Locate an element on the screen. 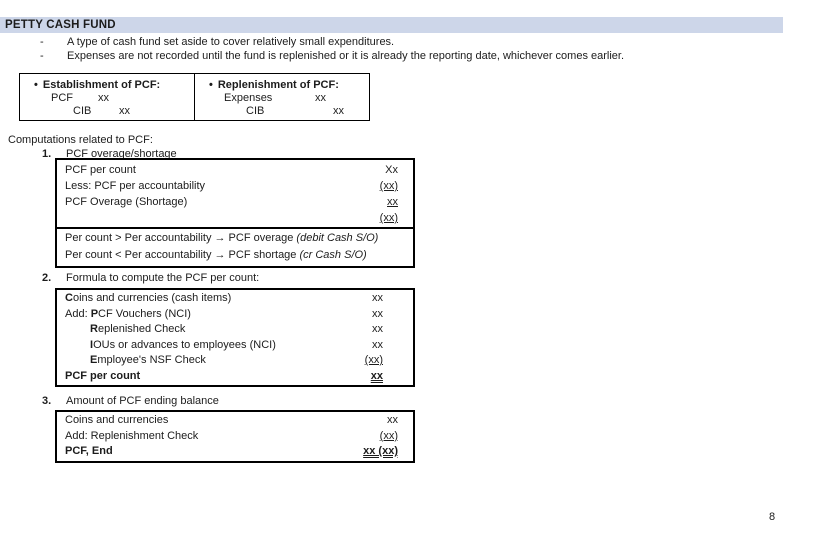 The height and width of the screenshot is (536, 828). table-row: Less: PCF per accountability (xx) is located at coordinates (235, 186).